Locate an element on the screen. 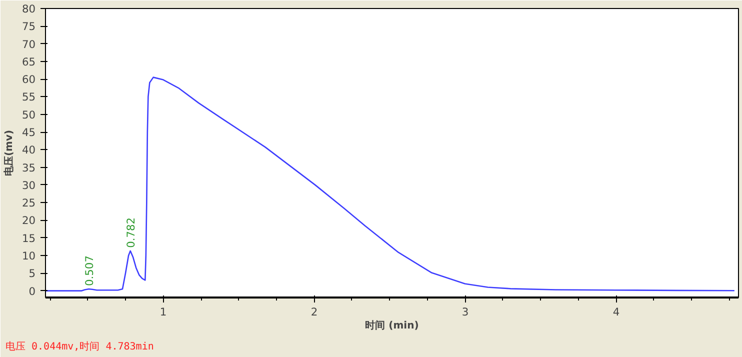 The height and width of the screenshot is (357, 742). y-tick-label: 70 is located at coordinates (29, 44).